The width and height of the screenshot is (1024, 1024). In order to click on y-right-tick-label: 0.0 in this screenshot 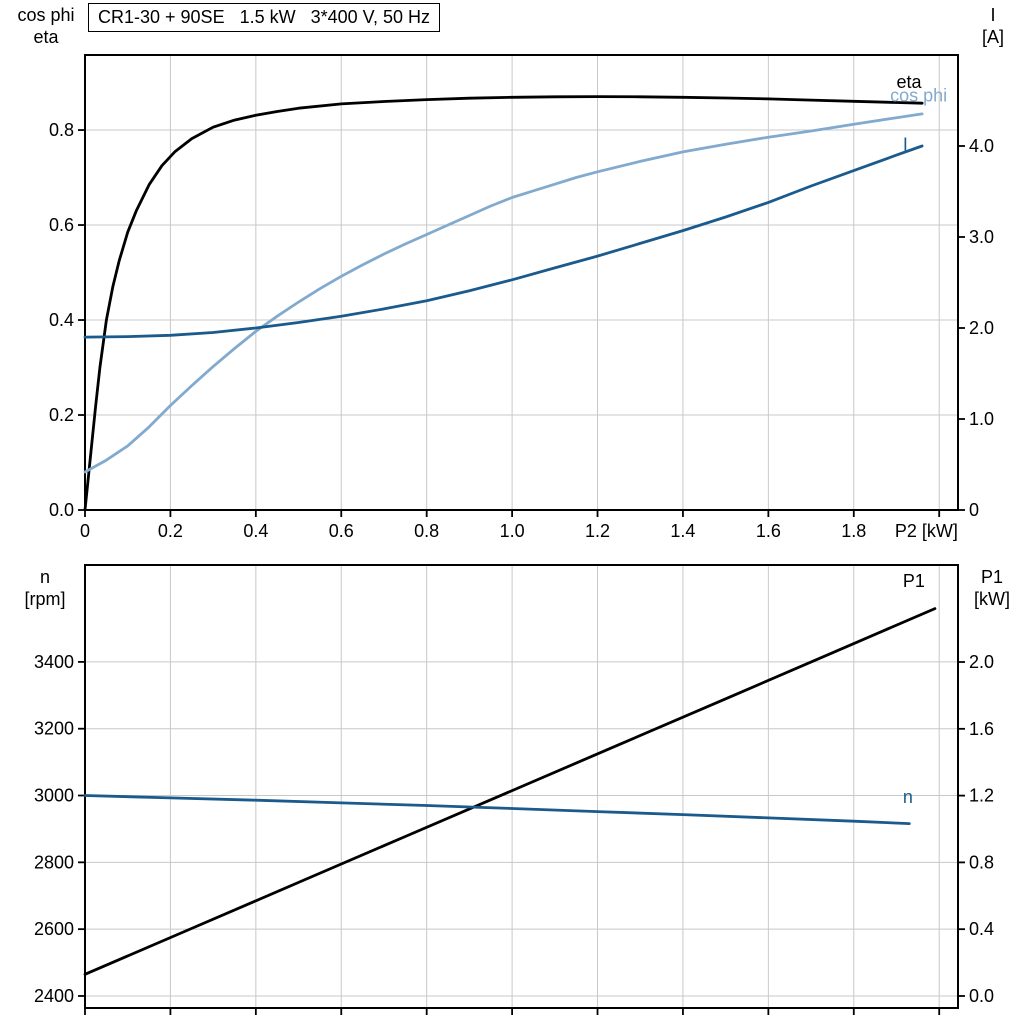, I will do `click(981, 996)`.